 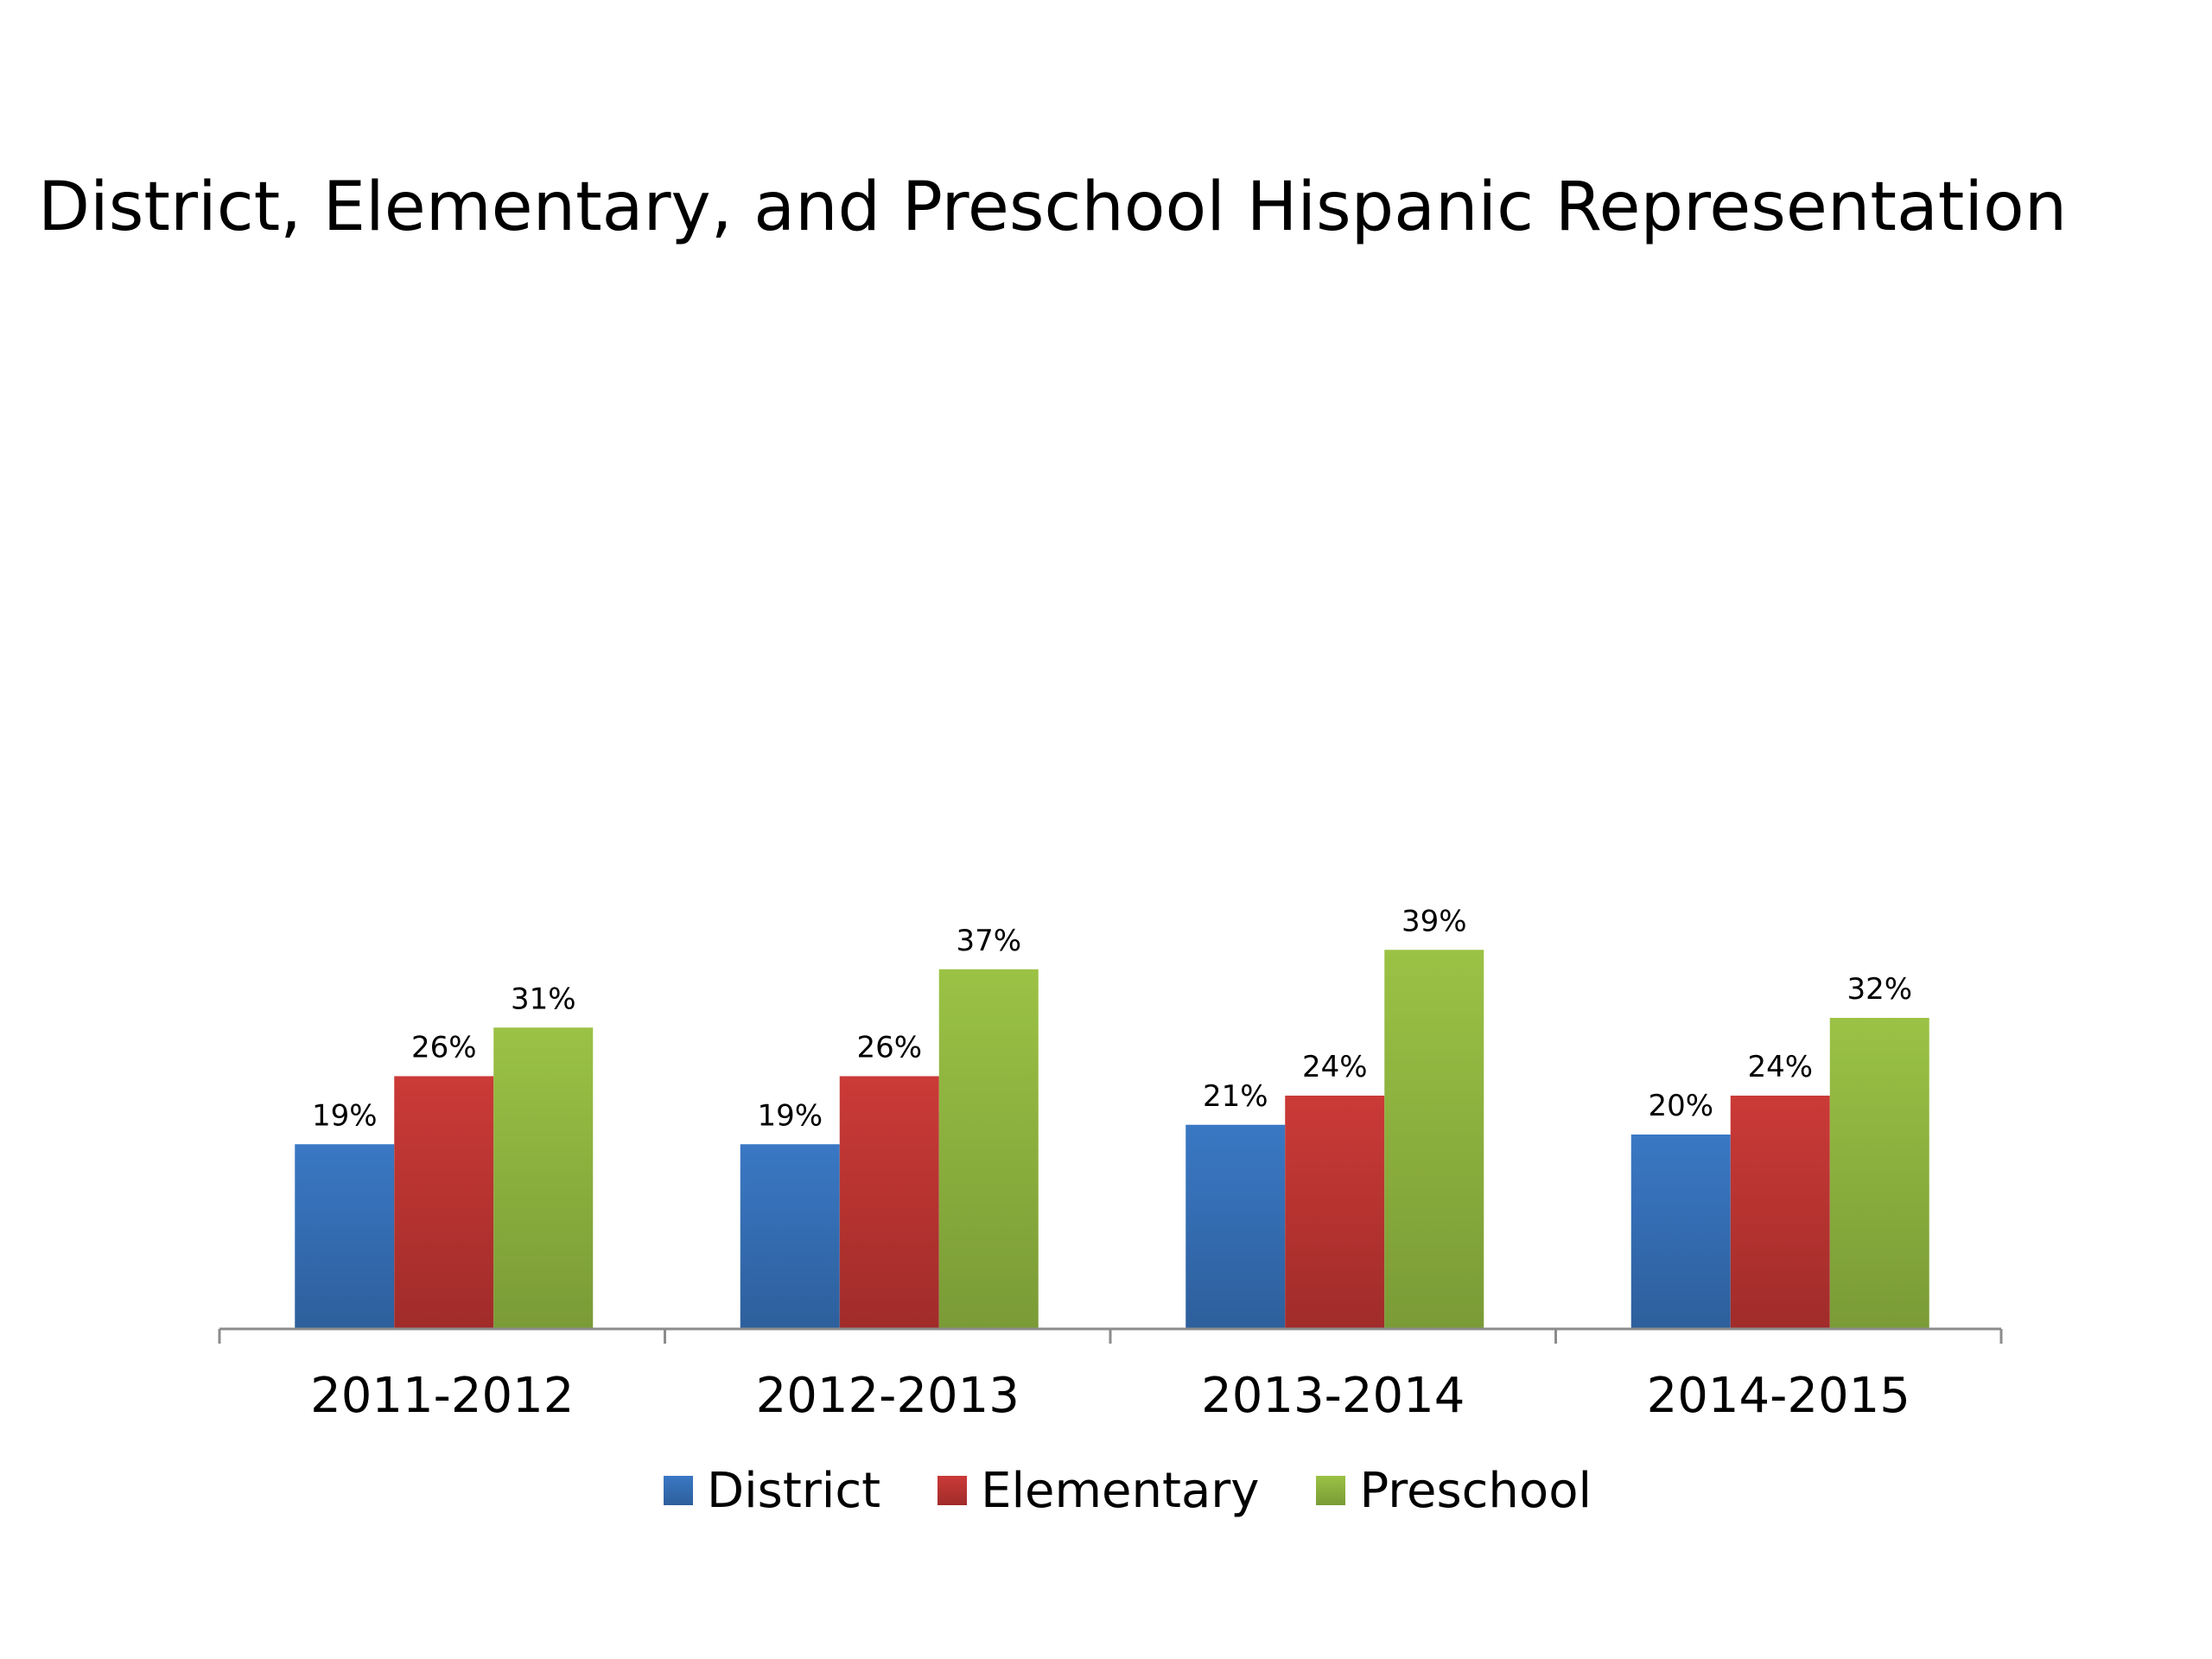 What do you see at coordinates (1235, 1226) in the screenshot?
I see `bar-district-2013-2014` at bounding box center [1235, 1226].